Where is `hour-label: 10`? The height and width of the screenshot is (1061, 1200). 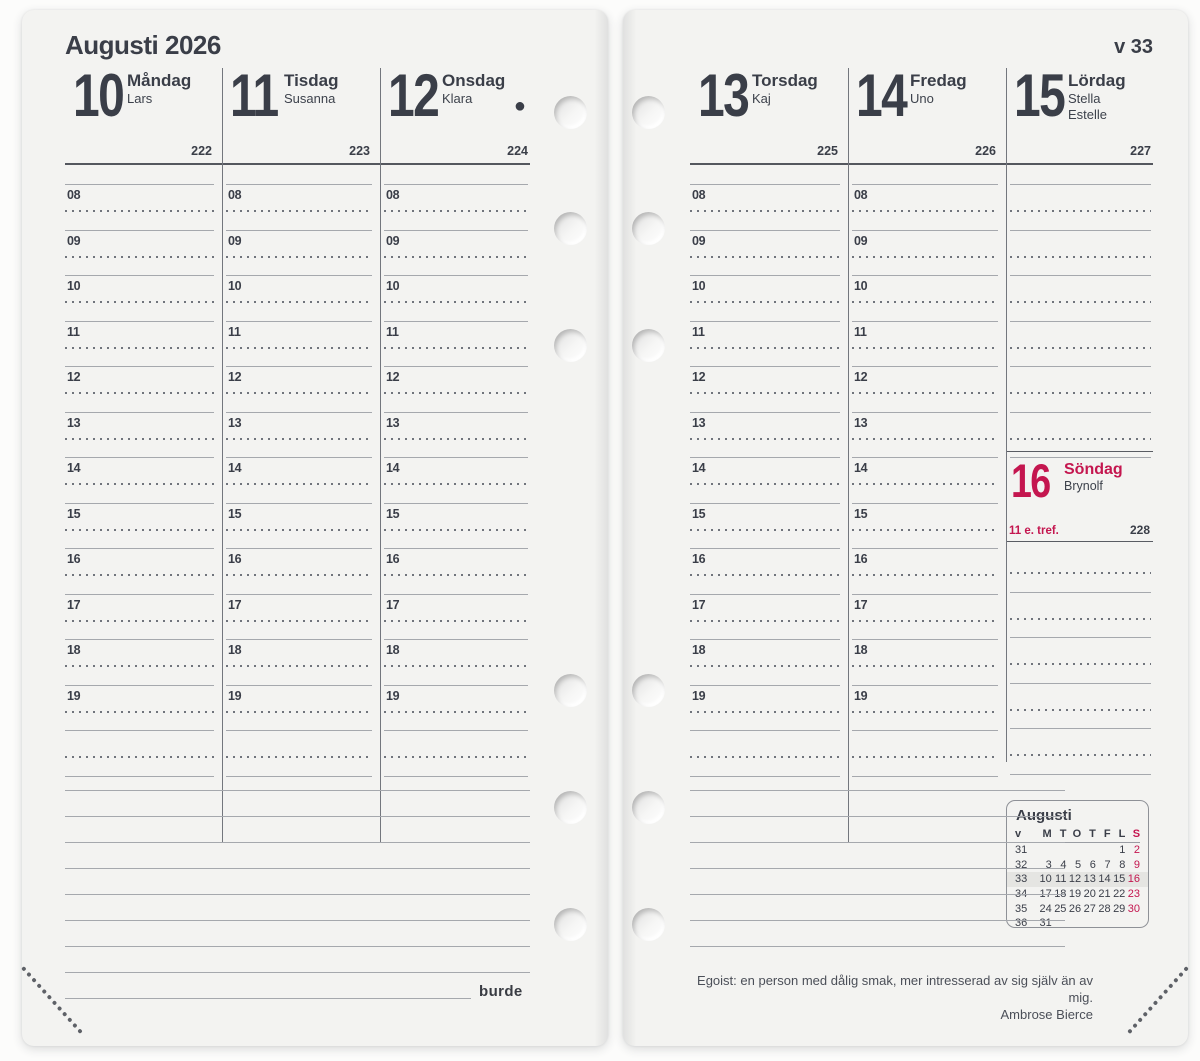 hour-label: 10 is located at coordinates (74, 286).